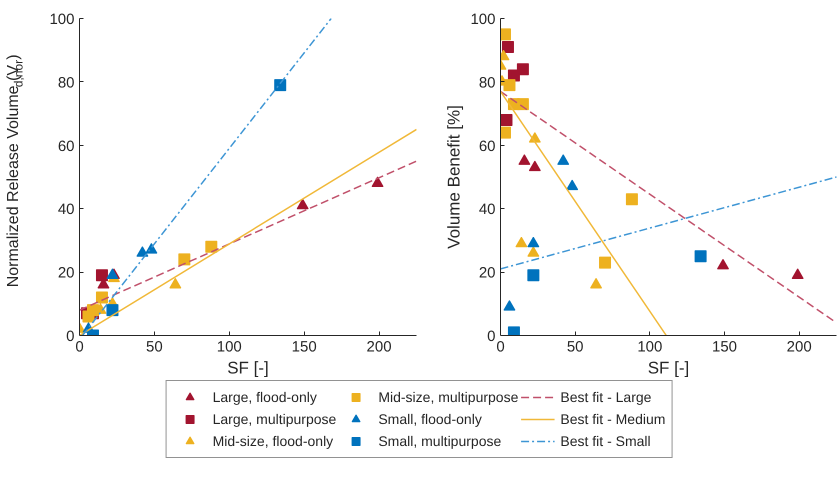  I want to click on y-axis-title: Volume Benefit [%], so click(454, 177).